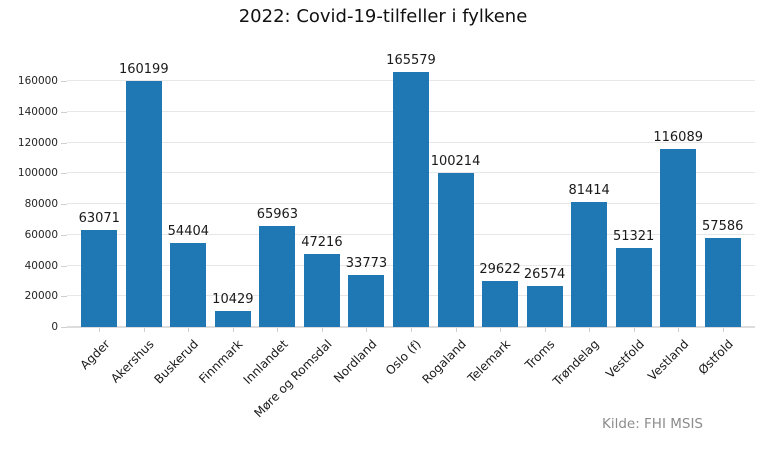  Describe the element at coordinates (293, 379) in the screenshot. I see `x-axis-label: Møre og Romsdal` at that location.